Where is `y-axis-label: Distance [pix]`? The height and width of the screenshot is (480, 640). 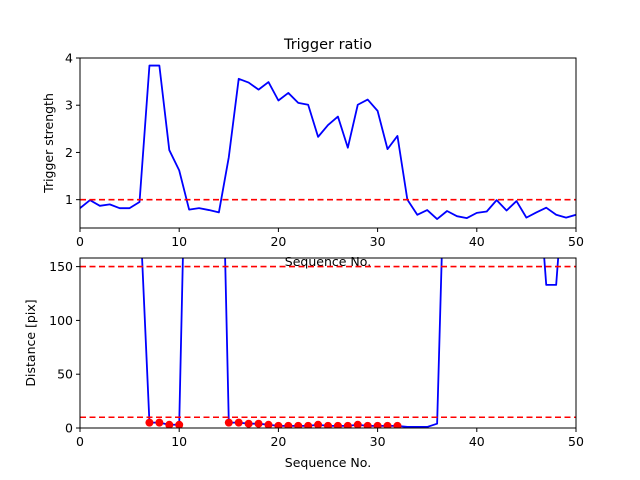
y-axis-label: Distance [pix] is located at coordinates (30, 342).